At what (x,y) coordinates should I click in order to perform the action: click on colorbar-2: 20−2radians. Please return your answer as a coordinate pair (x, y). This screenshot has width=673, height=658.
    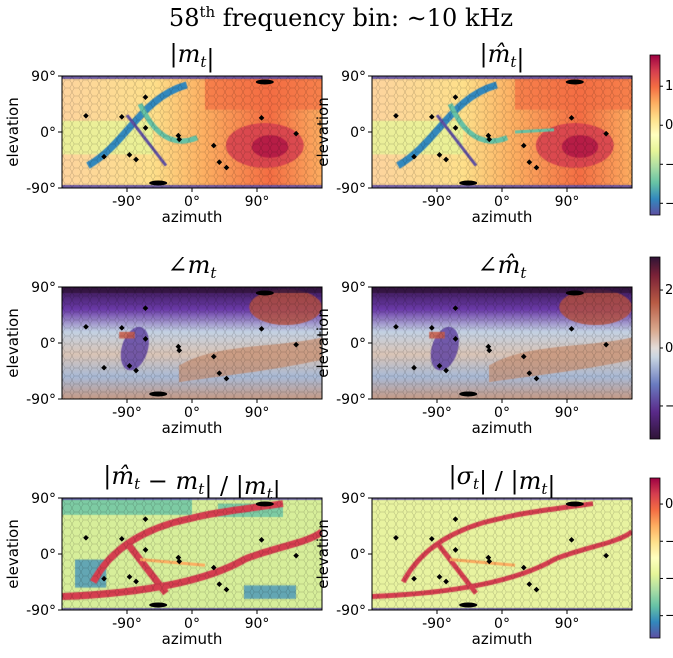
    Looking at the image, I should click on (661, 348).